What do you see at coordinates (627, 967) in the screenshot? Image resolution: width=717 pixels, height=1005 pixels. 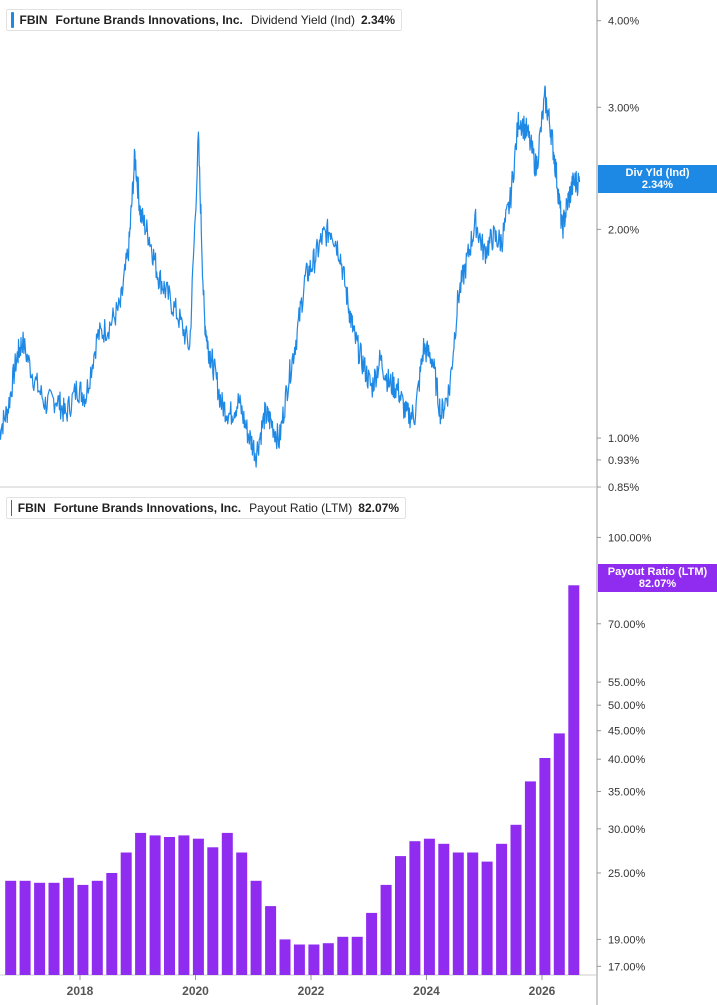 I see `y-tick-label: 17.00%` at bounding box center [627, 967].